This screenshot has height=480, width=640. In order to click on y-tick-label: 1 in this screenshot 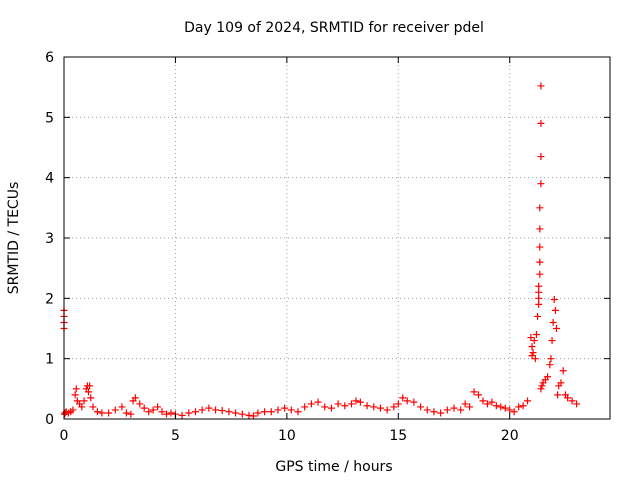, I will do `click(49, 360)`.